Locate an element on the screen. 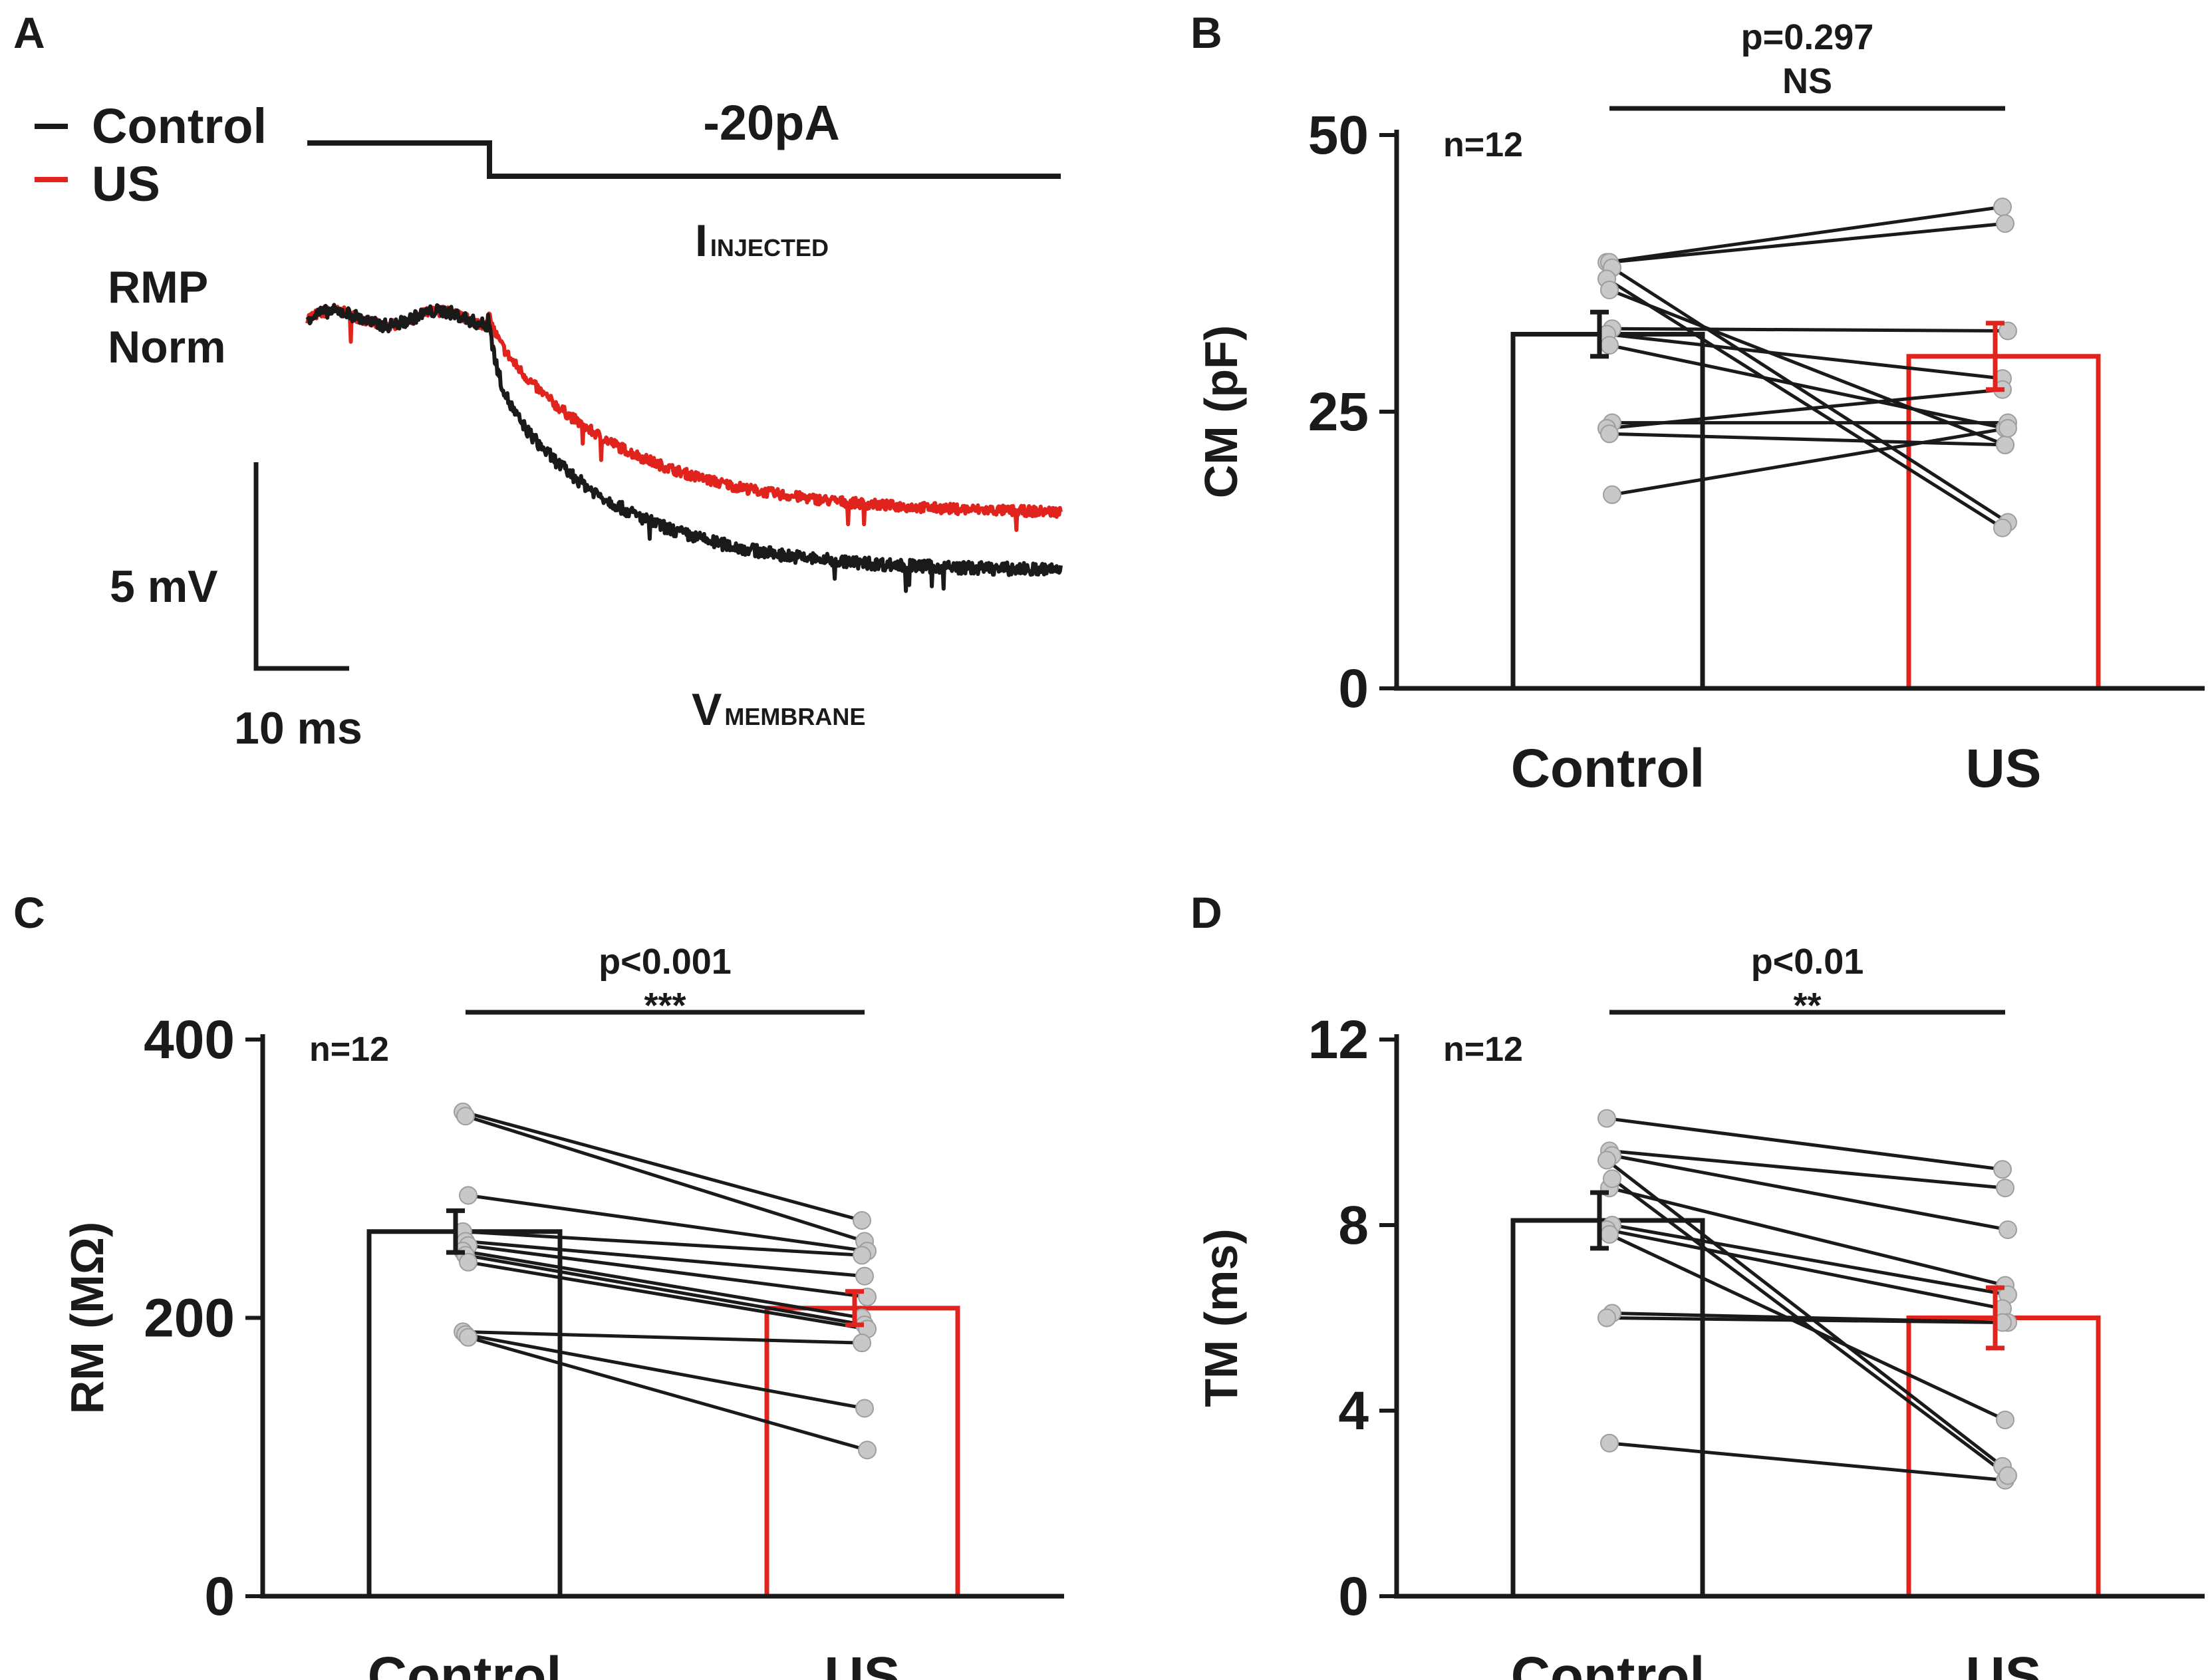 This screenshot has width=2212, height=1680. x-tick-label-us-c: US is located at coordinates (862, 1663).